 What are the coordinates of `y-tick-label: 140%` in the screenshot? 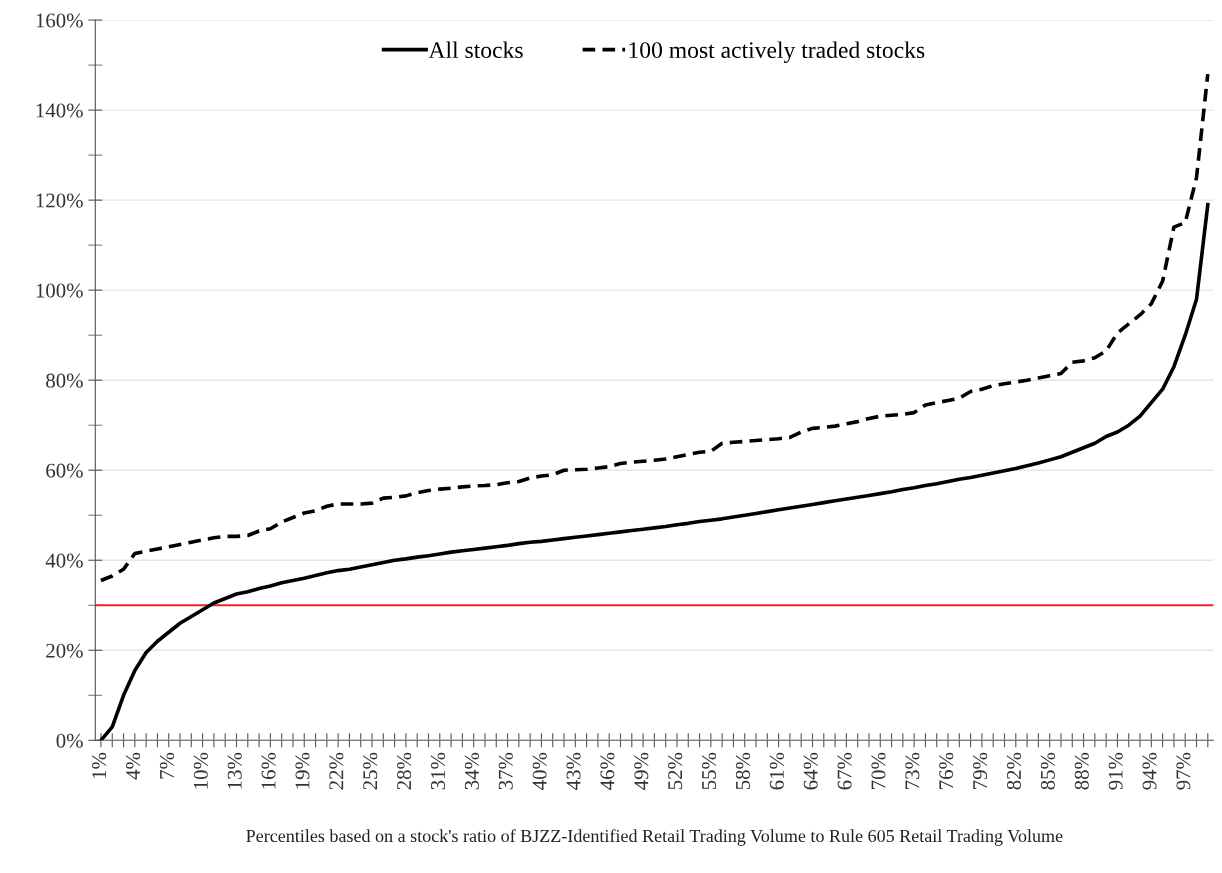 It's located at (59, 110).